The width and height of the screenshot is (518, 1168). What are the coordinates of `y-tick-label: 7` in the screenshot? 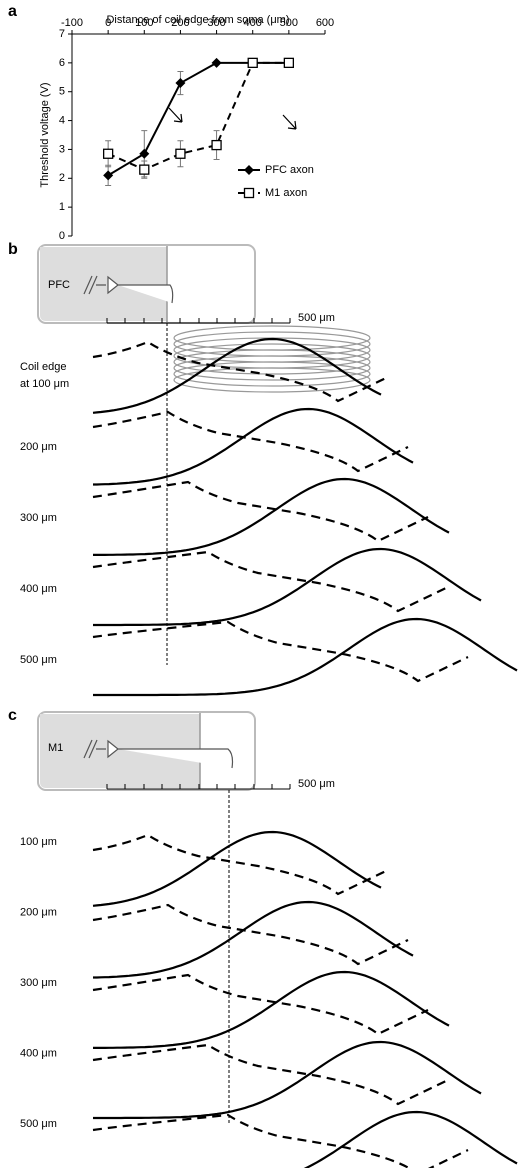 It's located at (62, 34).